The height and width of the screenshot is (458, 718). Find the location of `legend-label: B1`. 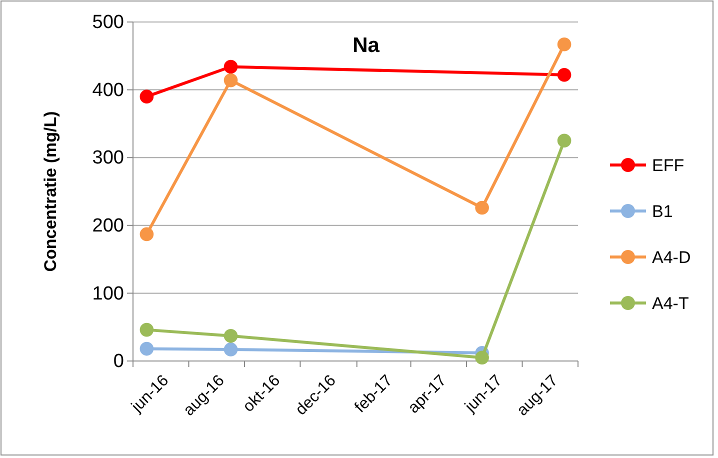

legend-label: B1 is located at coordinates (662, 211).